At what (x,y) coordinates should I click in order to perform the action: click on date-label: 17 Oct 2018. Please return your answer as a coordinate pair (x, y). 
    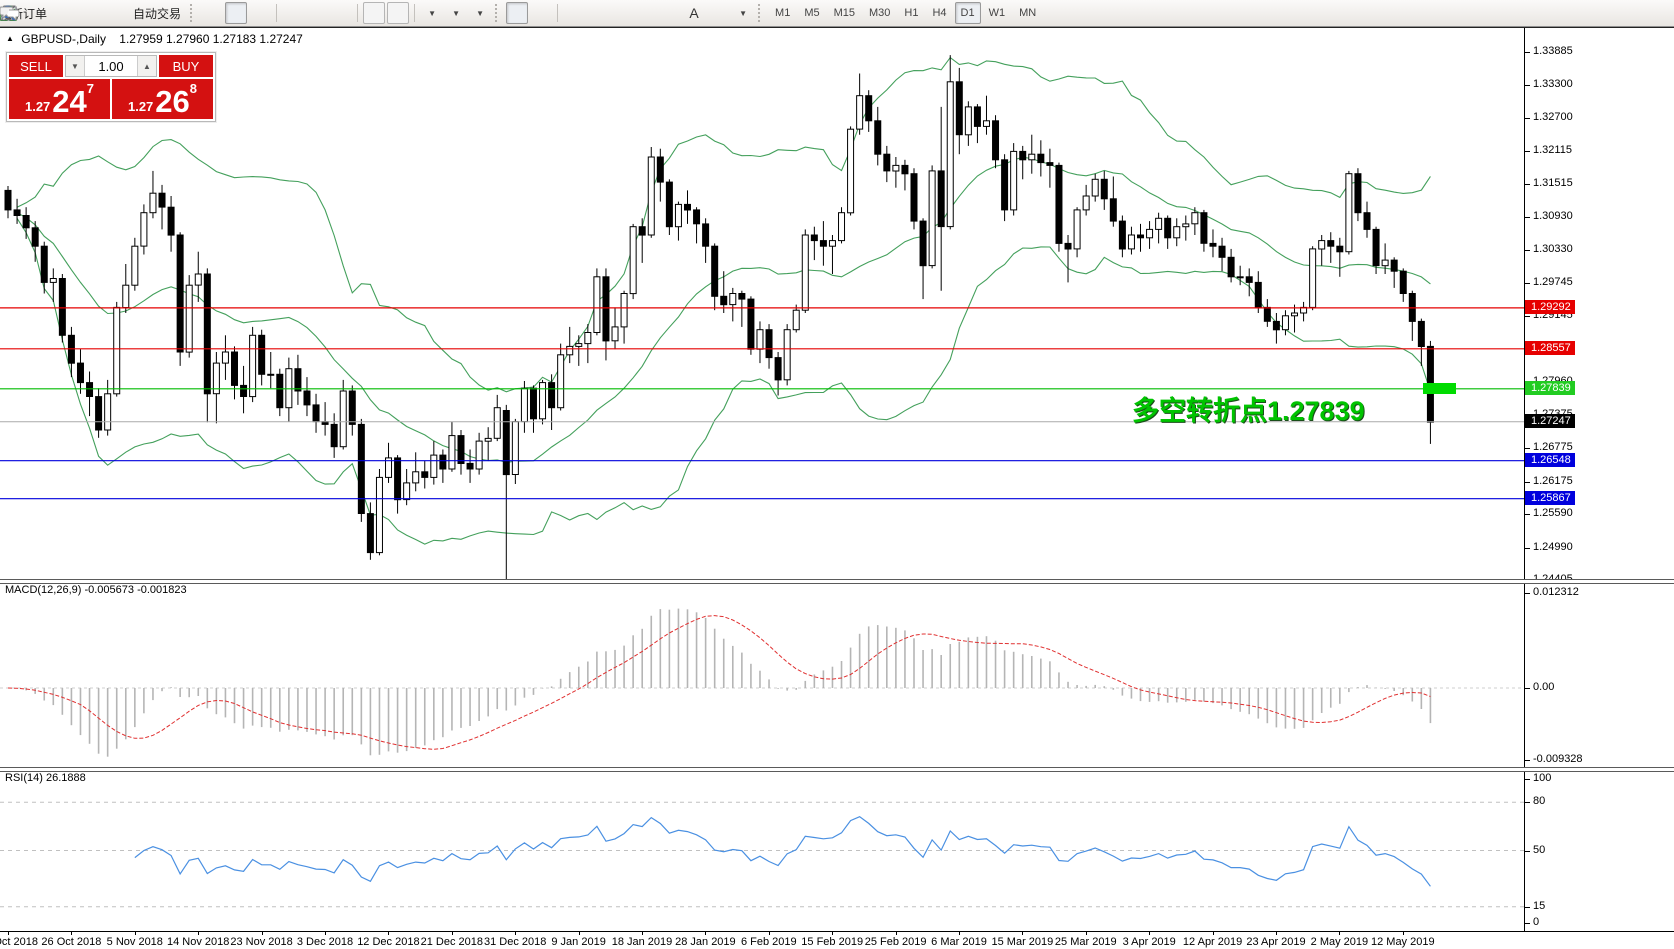
    Looking at the image, I should click on (19, 942).